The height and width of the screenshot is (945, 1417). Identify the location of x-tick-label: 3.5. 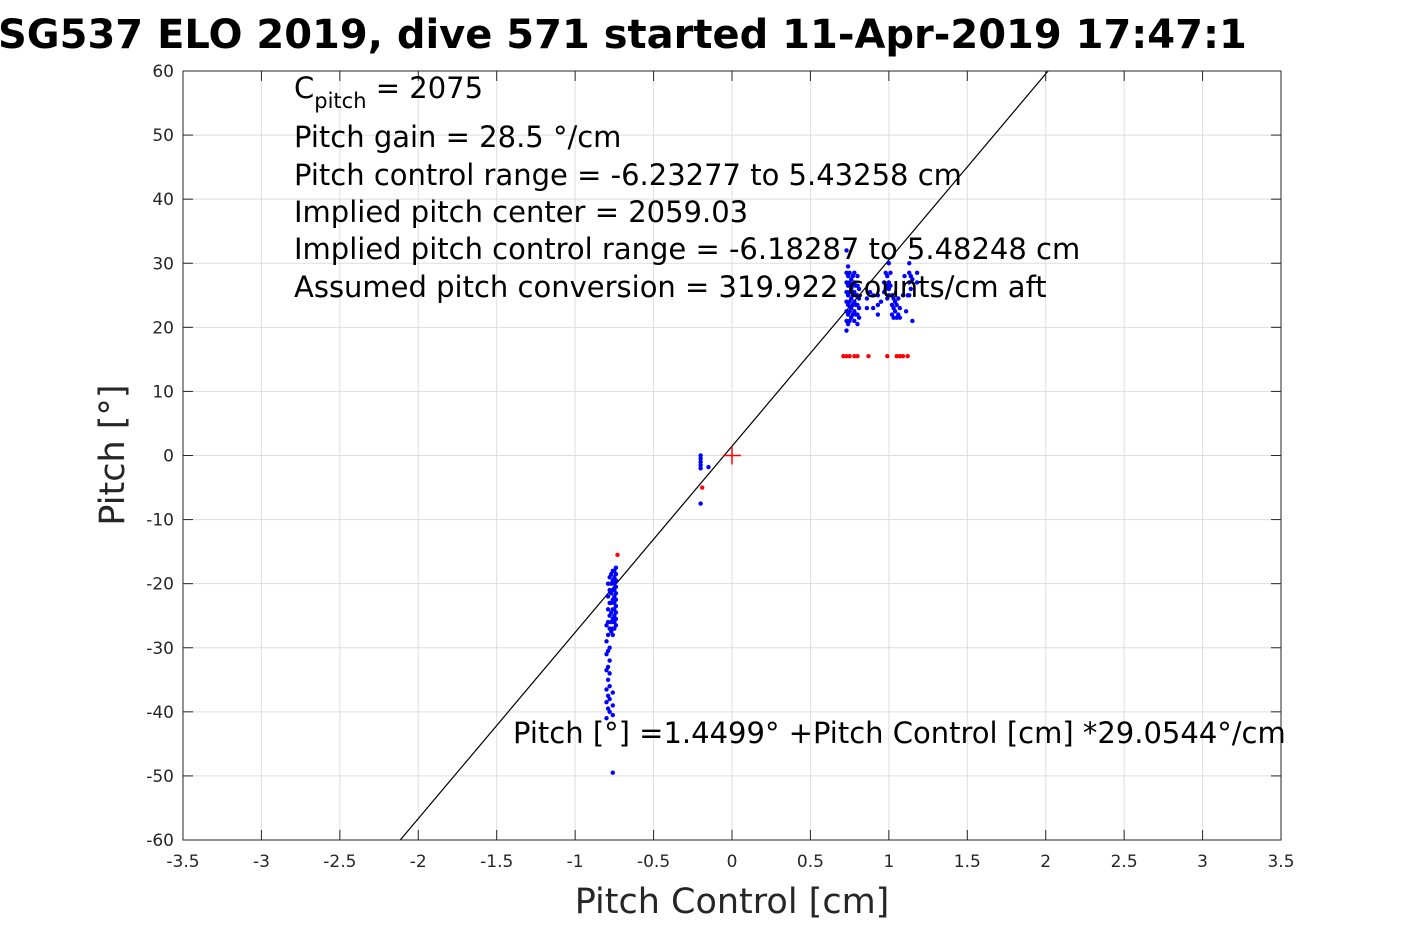
(1280, 862).